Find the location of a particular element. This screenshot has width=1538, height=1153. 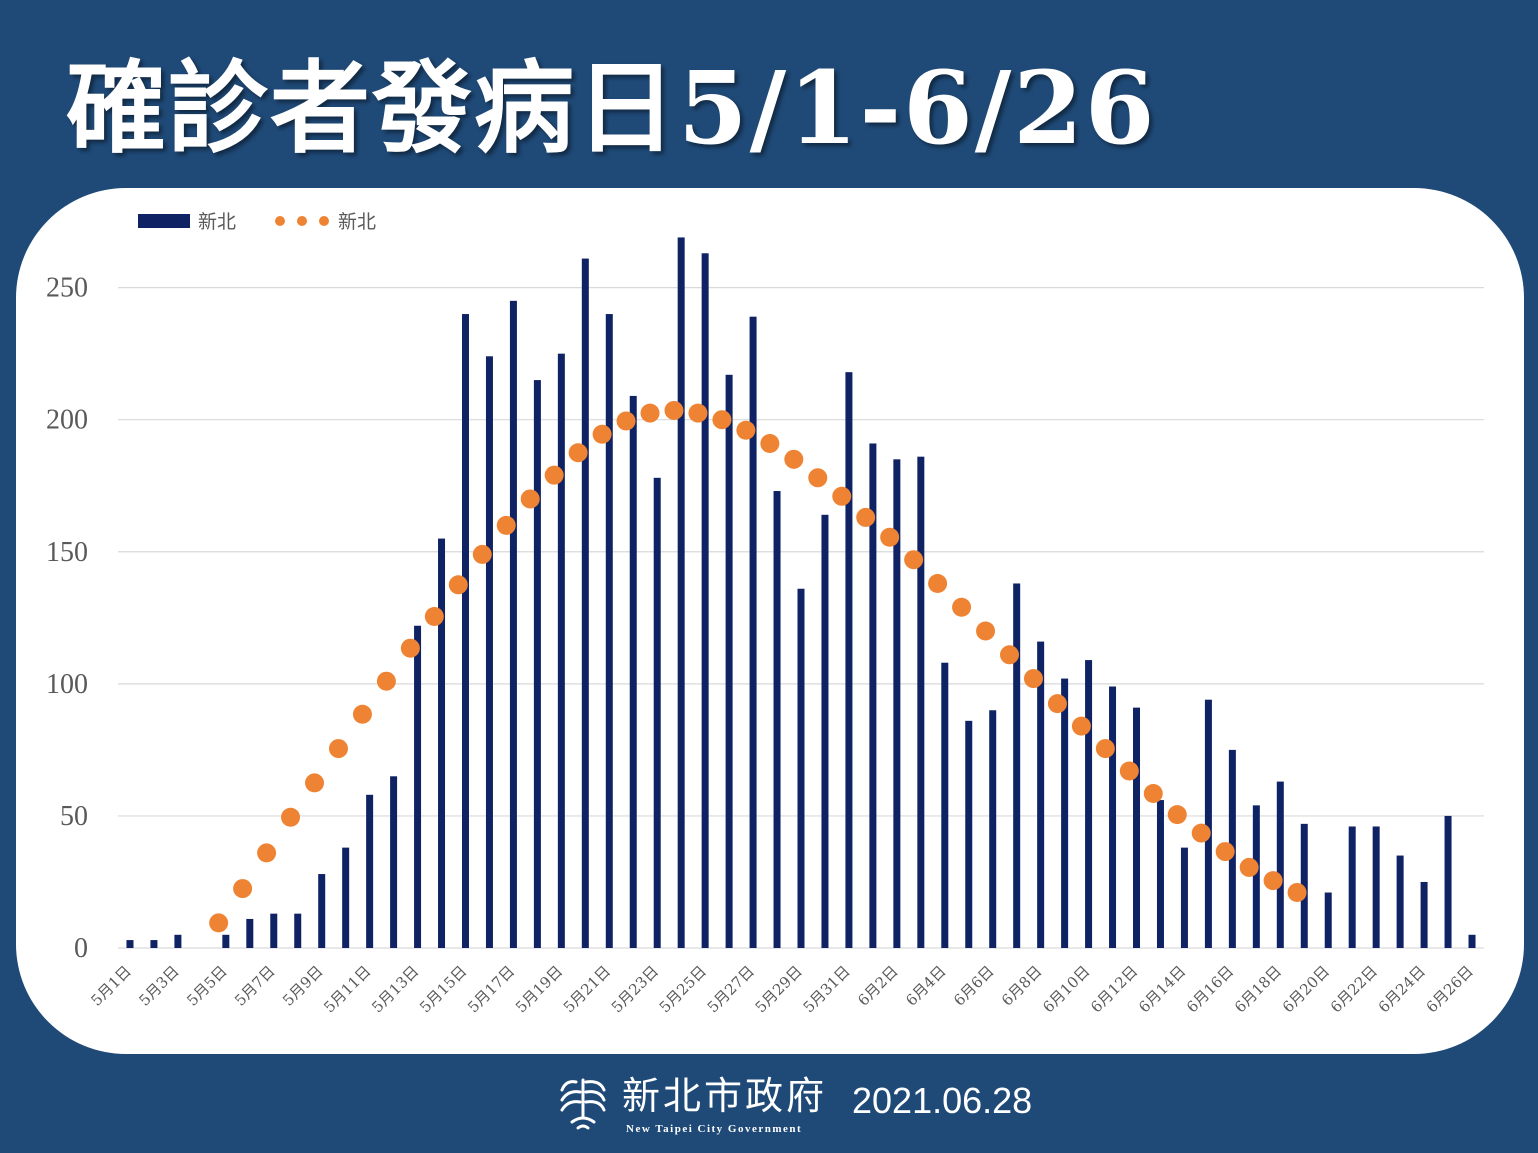

y-axis: 0 50 100 150 200 250 is located at coordinates (67, 618).